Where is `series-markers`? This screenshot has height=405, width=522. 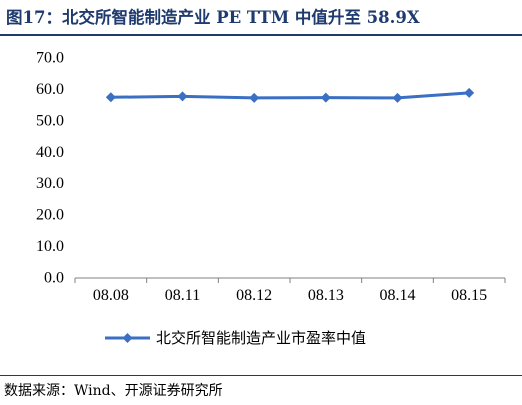 series-markers is located at coordinates (290, 95).